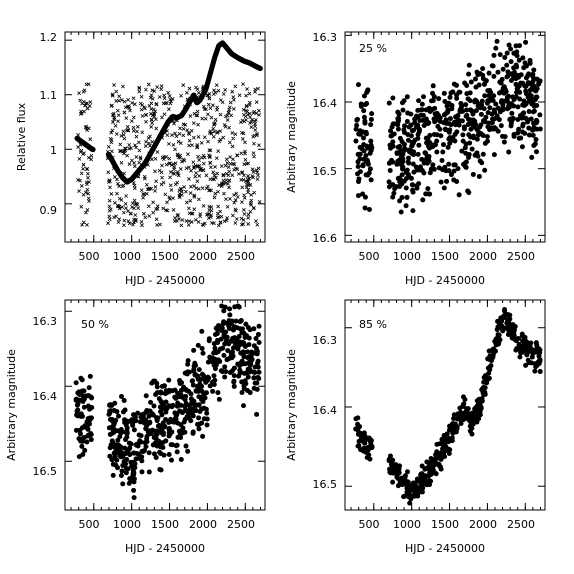 Image resolution: width=574 pixels, height=574 pixels. What do you see at coordinates (165, 280) in the screenshot?
I see `x-axis-label: HJD - 2450000` at bounding box center [165, 280].